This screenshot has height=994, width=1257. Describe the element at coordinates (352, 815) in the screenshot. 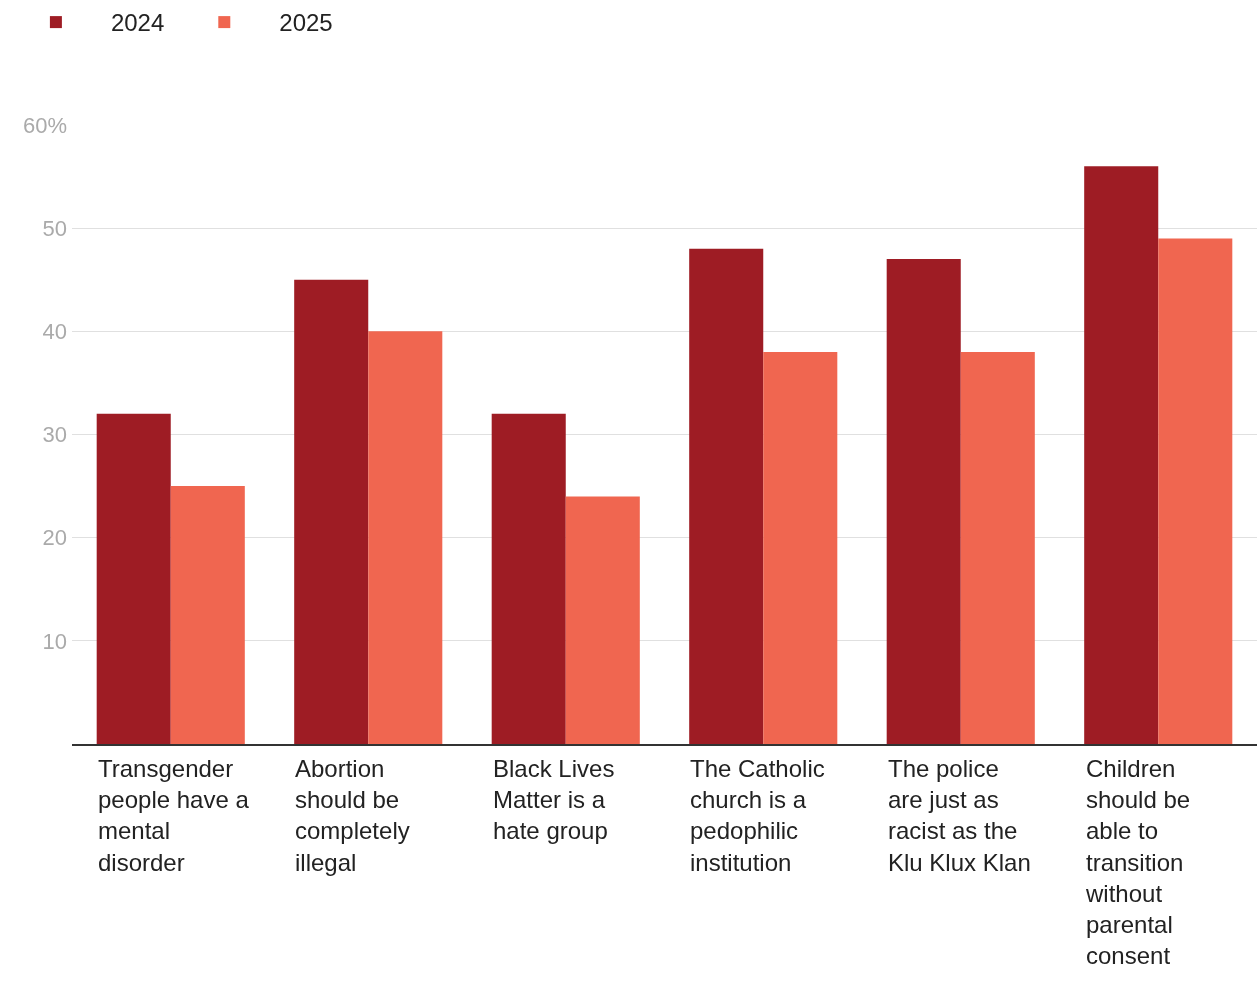

I see `x-tick-label: Abortion should be completely illegal` at that location.